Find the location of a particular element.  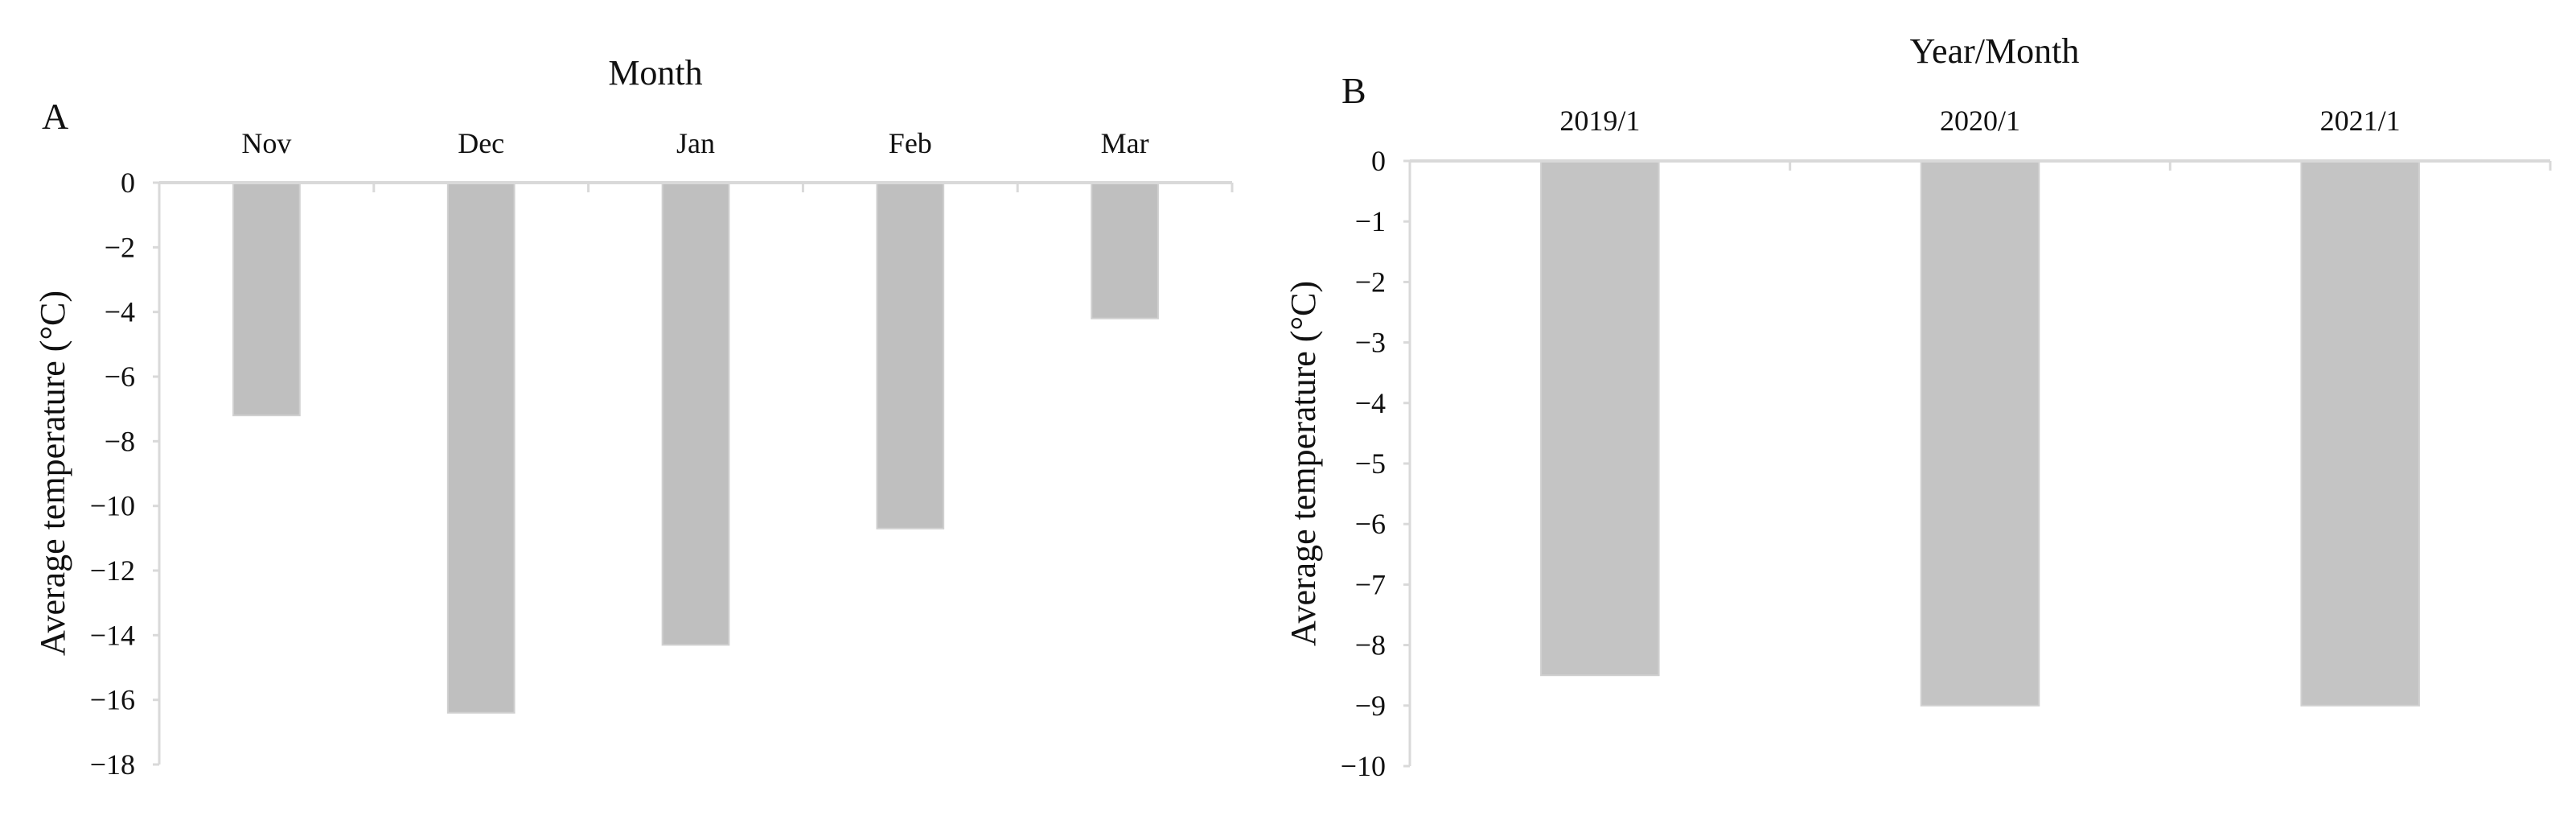

panel-b-title: Year/Month is located at coordinates (1995, 51).